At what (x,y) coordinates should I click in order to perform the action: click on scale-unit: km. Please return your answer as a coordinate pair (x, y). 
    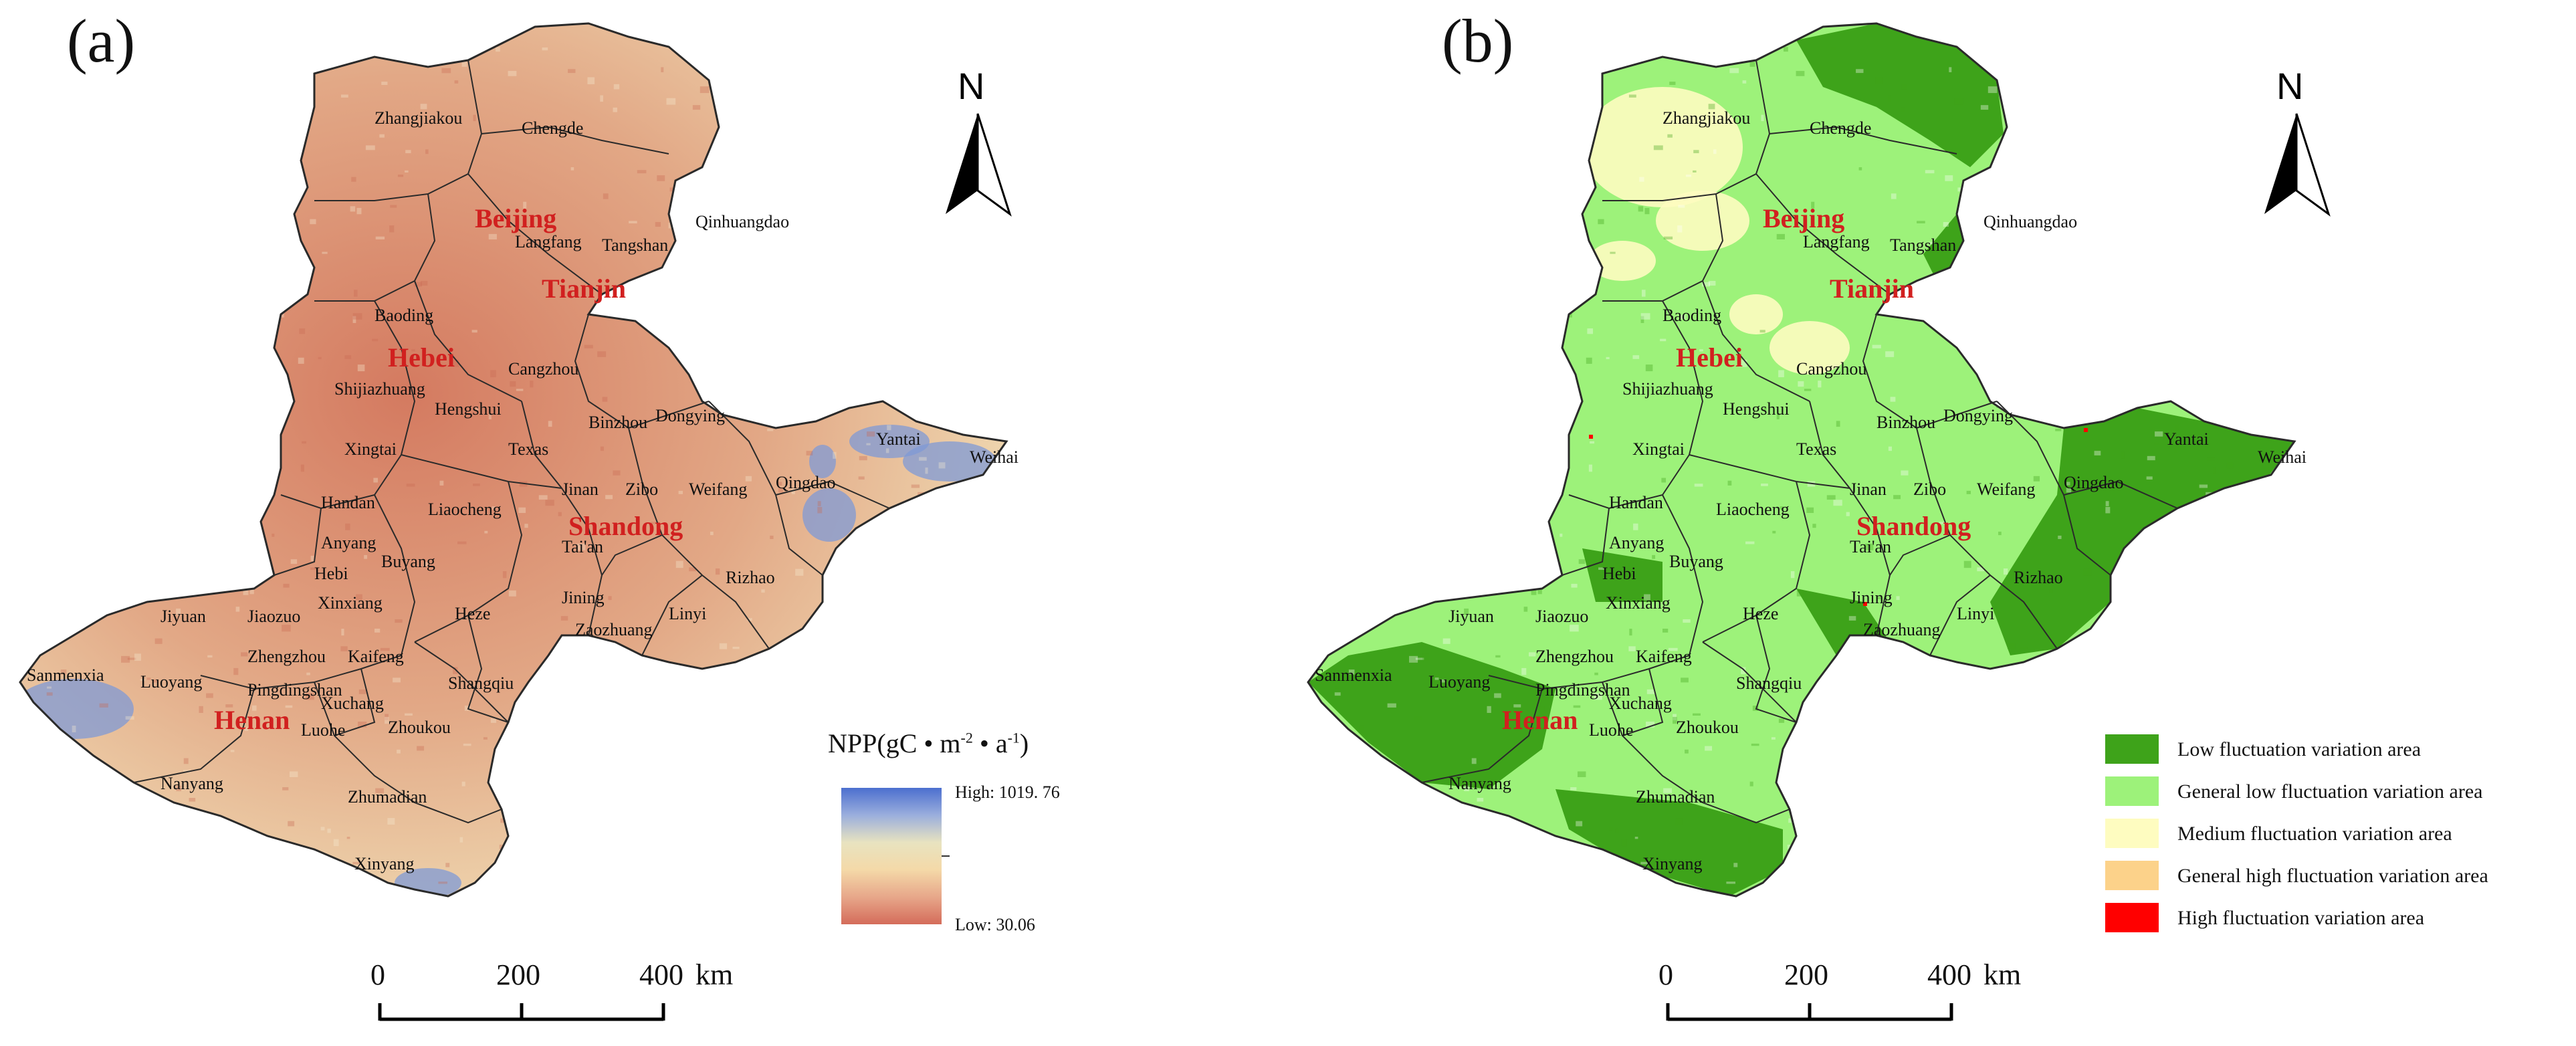
    Looking at the image, I should click on (714, 975).